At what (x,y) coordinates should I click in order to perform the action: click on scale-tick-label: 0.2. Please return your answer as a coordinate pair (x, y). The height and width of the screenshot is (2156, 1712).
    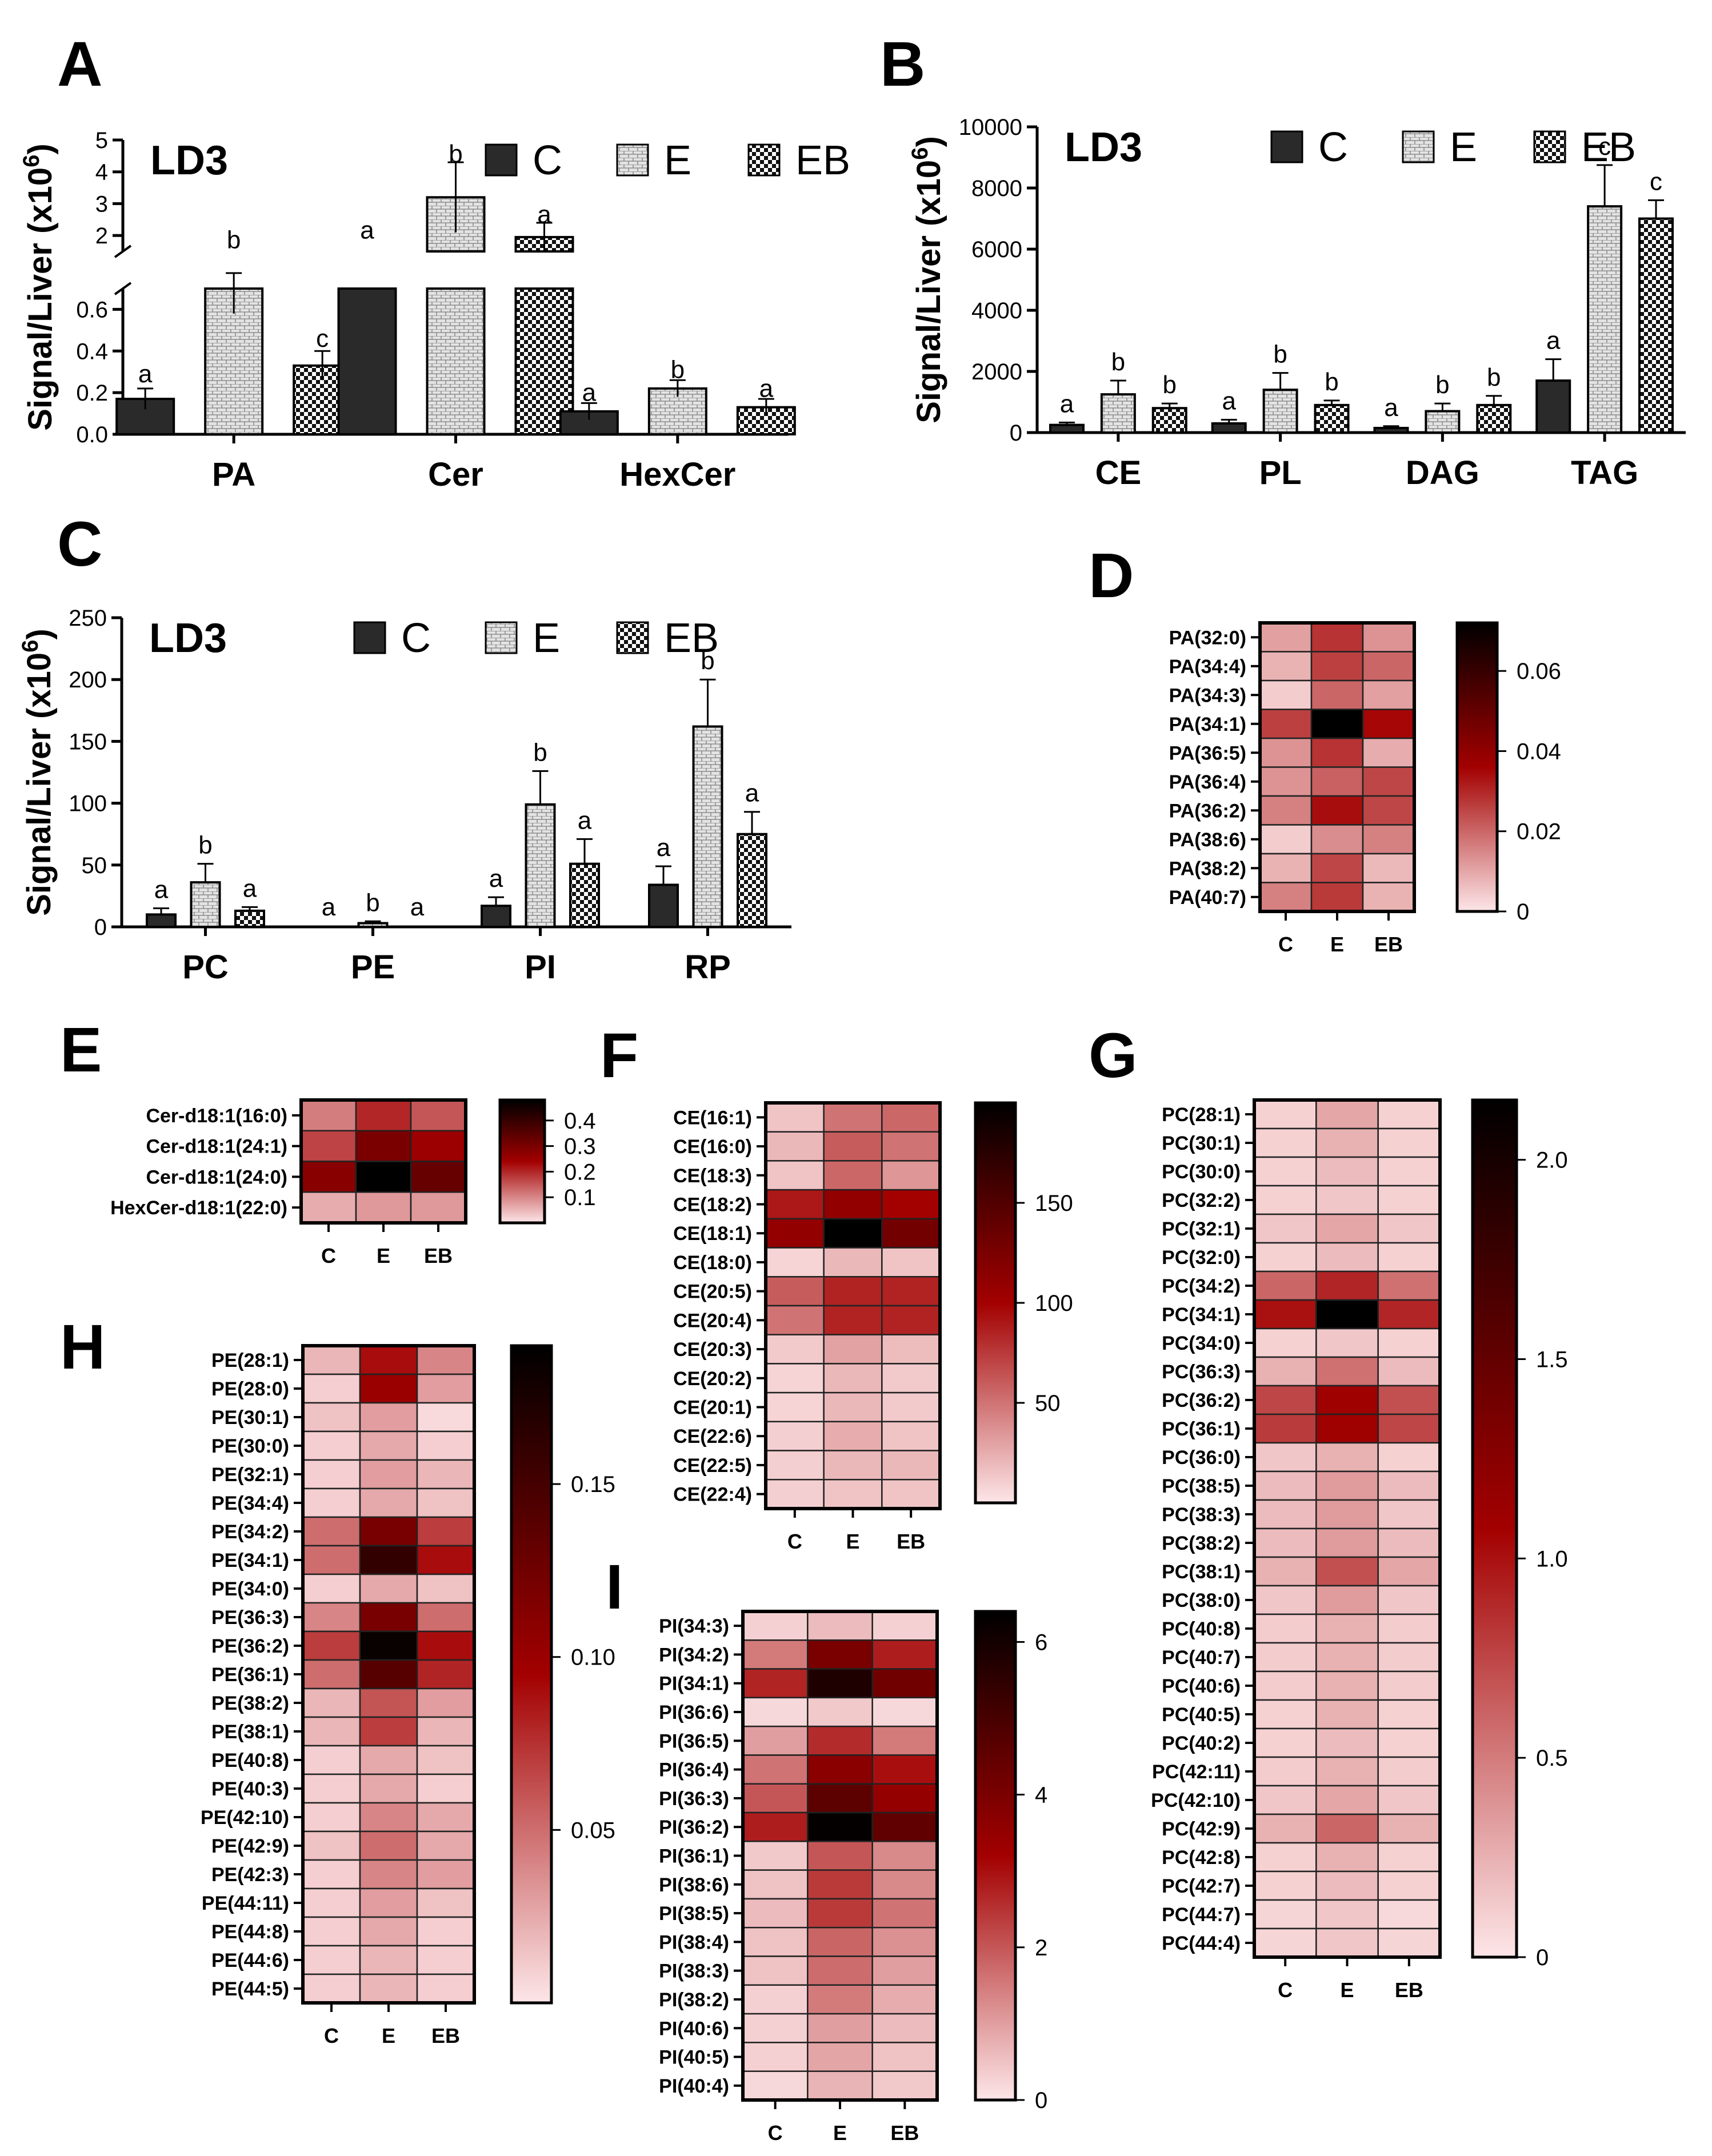
    Looking at the image, I should click on (580, 1172).